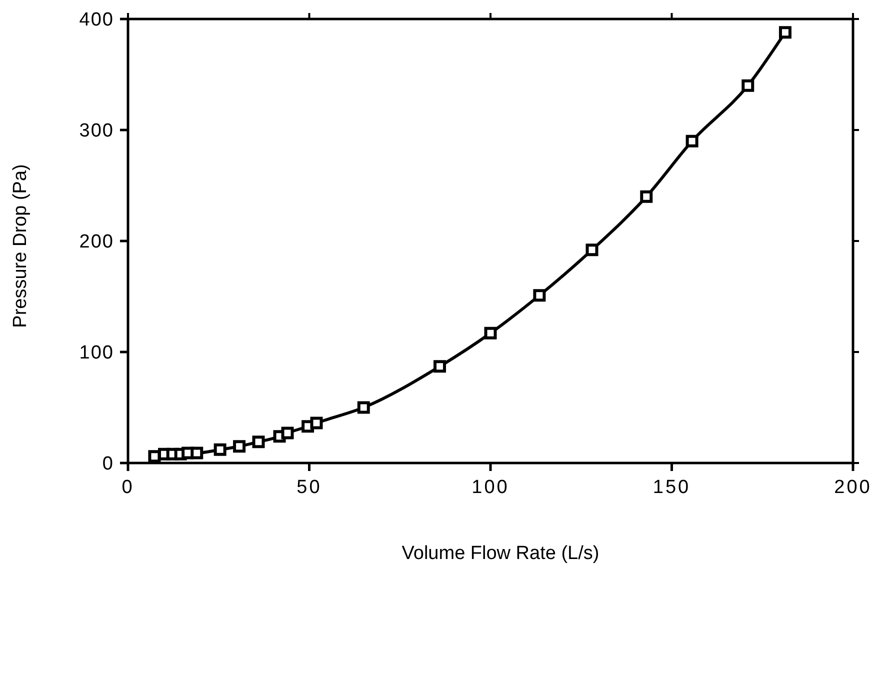 This screenshot has width=881, height=691. I want to click on x-tick-label: 50, so click(309, 487).